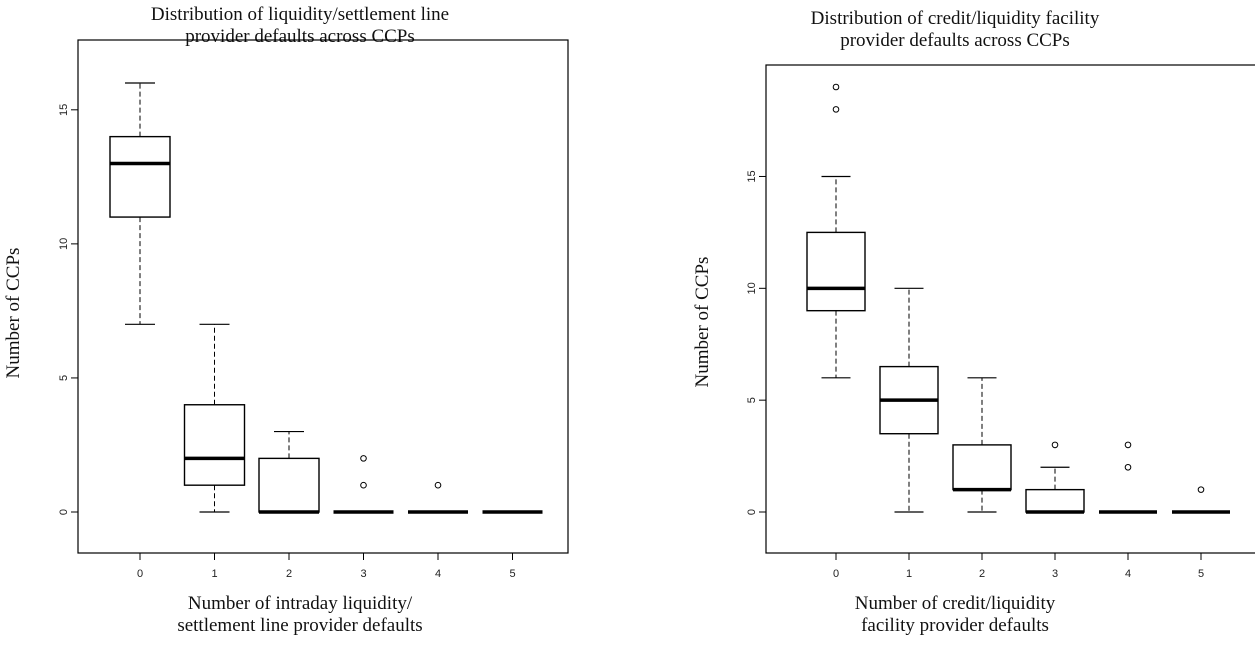 Image resolution: width=1255 pixels, height=649 pixels. Describe the element at coordinates (300, 603) in the screenshot. I see `left-x-axis-label-line-1: Number of intraday liquidity/` at that location.